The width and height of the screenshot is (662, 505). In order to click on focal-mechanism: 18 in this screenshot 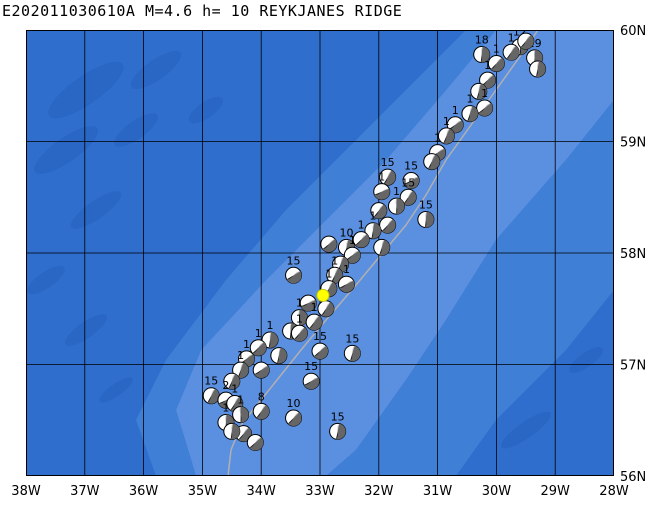, I will do `click(483, 49)`.